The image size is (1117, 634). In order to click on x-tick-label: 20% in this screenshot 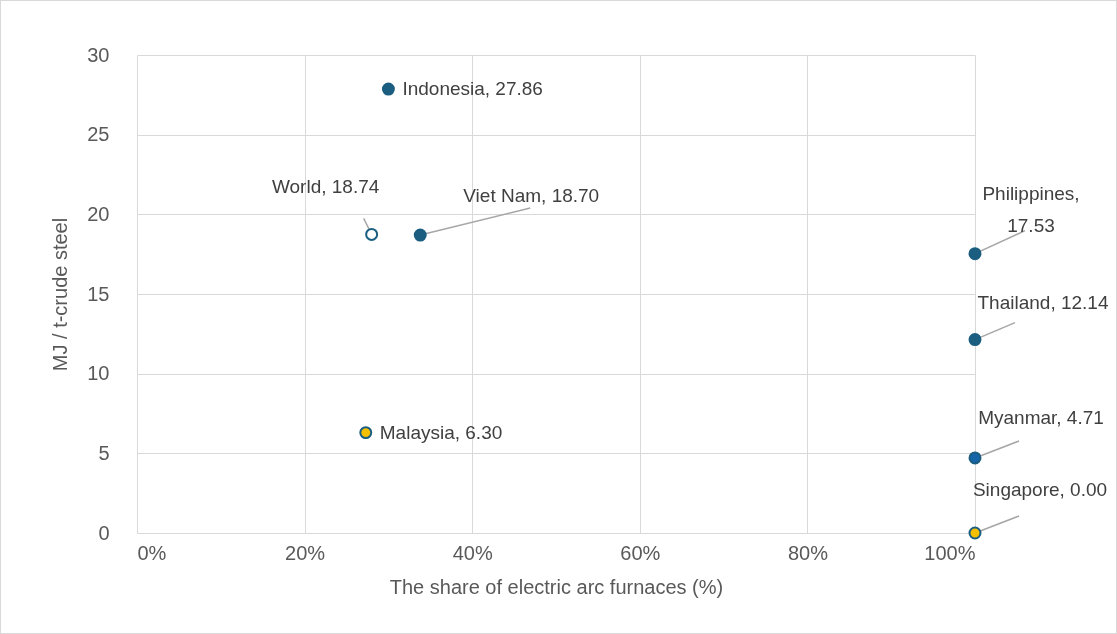, I will do `click(305, 552)`.